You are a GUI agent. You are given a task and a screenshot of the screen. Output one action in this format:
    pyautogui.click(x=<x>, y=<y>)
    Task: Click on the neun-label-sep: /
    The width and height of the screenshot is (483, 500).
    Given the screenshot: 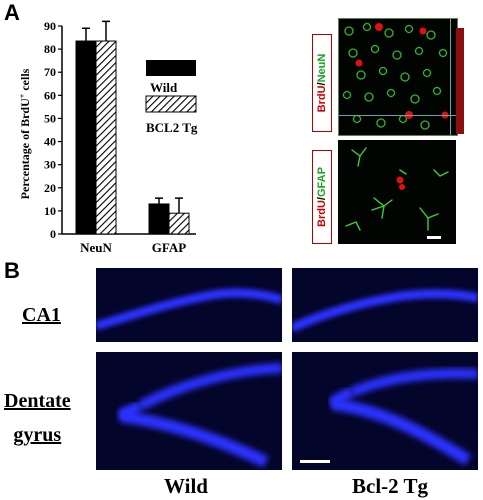 What is the action you would take?
    pyautogui.click(x=322, y=84)
    